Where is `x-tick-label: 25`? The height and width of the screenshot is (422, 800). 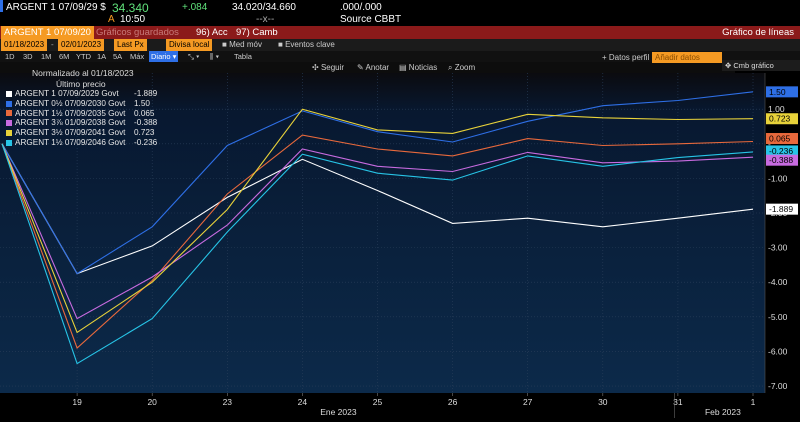
x-tick-label: 25 is located at coordinates (378, 402).